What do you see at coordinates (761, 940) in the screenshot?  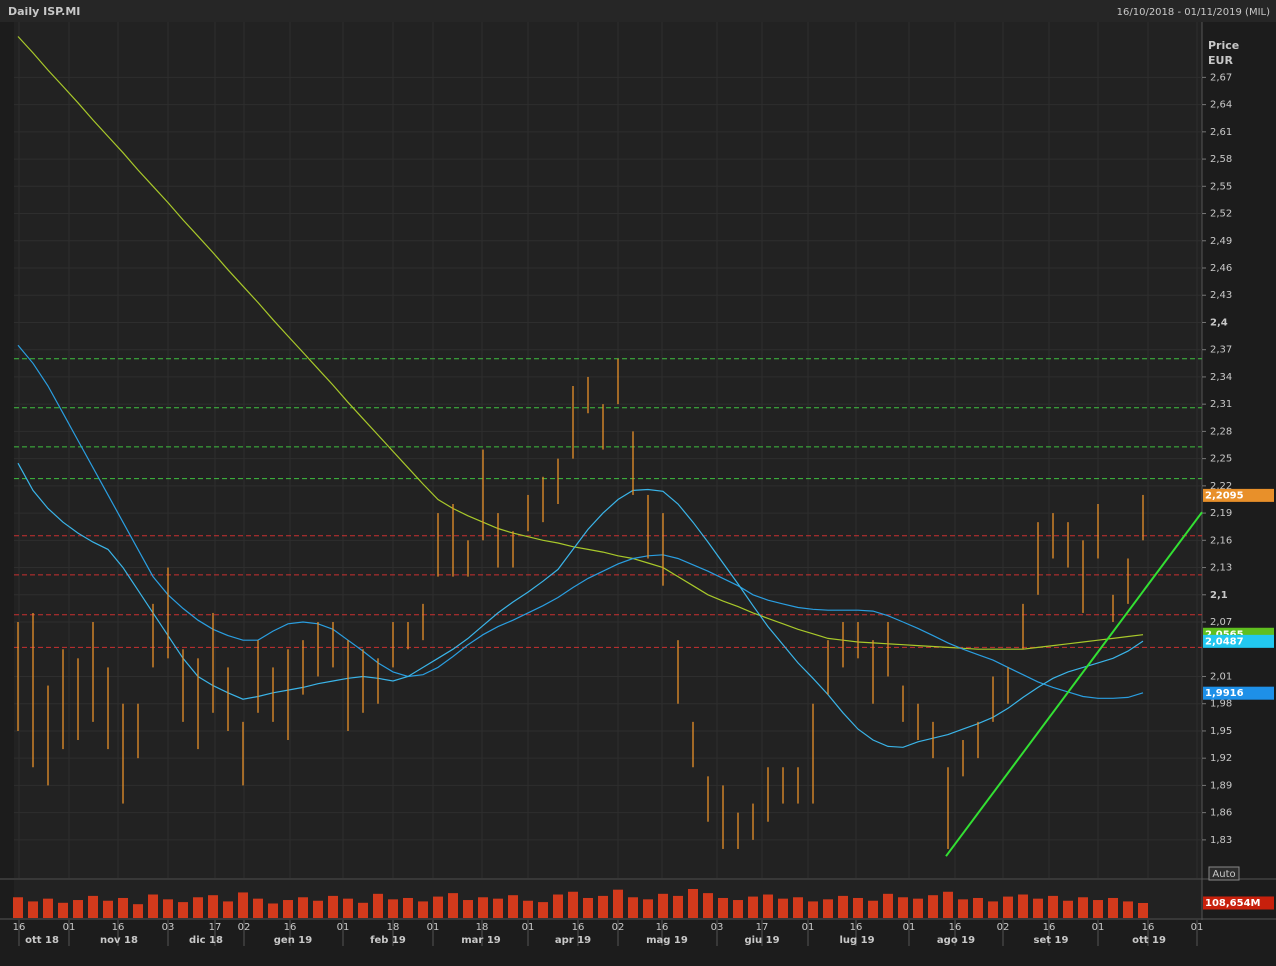 I see `x-month-label: giu 19` at bounding box center [761, 940].